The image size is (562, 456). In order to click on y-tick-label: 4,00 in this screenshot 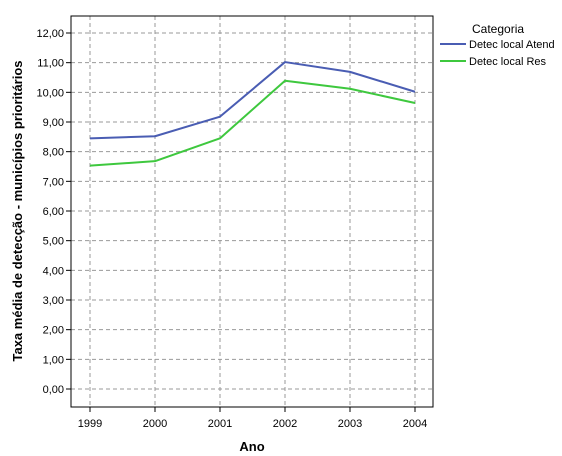, I will do `click(53, 271)`.